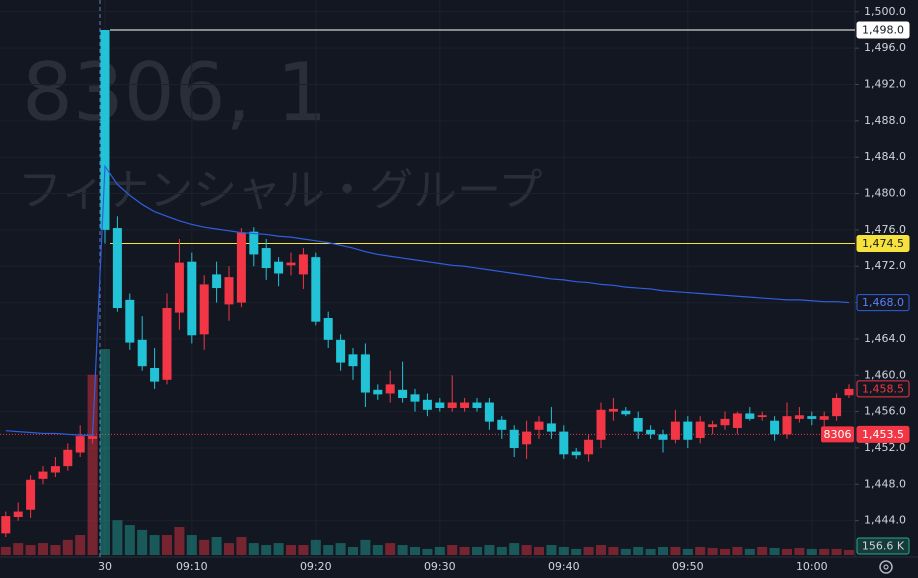  I want to click on settings-icon, so click(886, 567).